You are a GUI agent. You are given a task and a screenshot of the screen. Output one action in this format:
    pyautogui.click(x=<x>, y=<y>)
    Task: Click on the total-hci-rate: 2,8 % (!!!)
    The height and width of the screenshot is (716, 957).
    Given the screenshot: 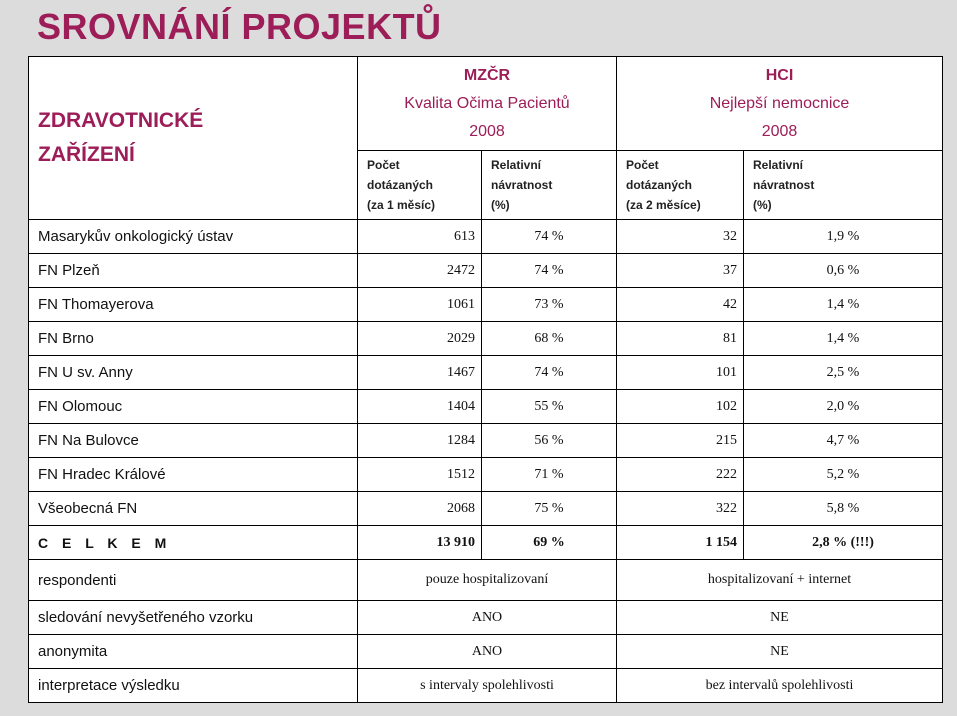 What is the action you would take?
    pyautogui.click(x=843, y=542)
    